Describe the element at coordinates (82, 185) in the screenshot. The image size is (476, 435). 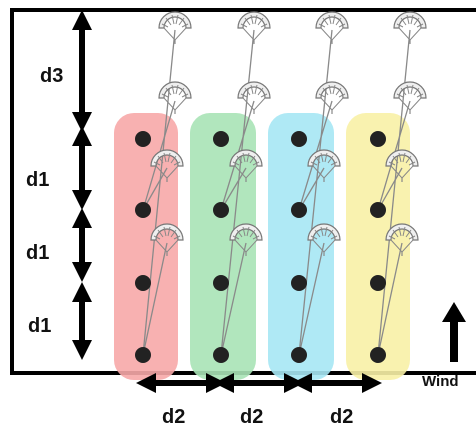
I see `vertical-spacing-arrows` at that location.